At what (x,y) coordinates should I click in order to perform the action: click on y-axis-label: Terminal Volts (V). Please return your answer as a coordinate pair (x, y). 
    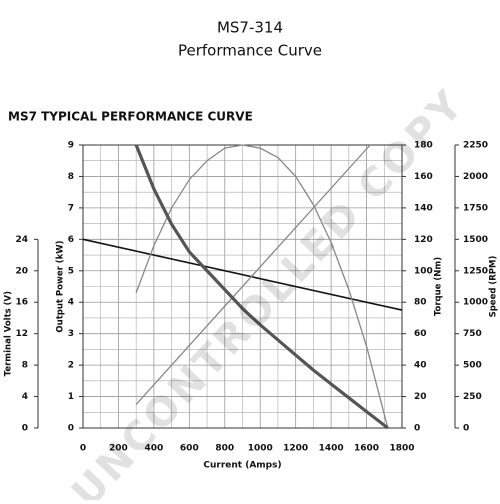
    Looking at the image, I should click on (9, 333).